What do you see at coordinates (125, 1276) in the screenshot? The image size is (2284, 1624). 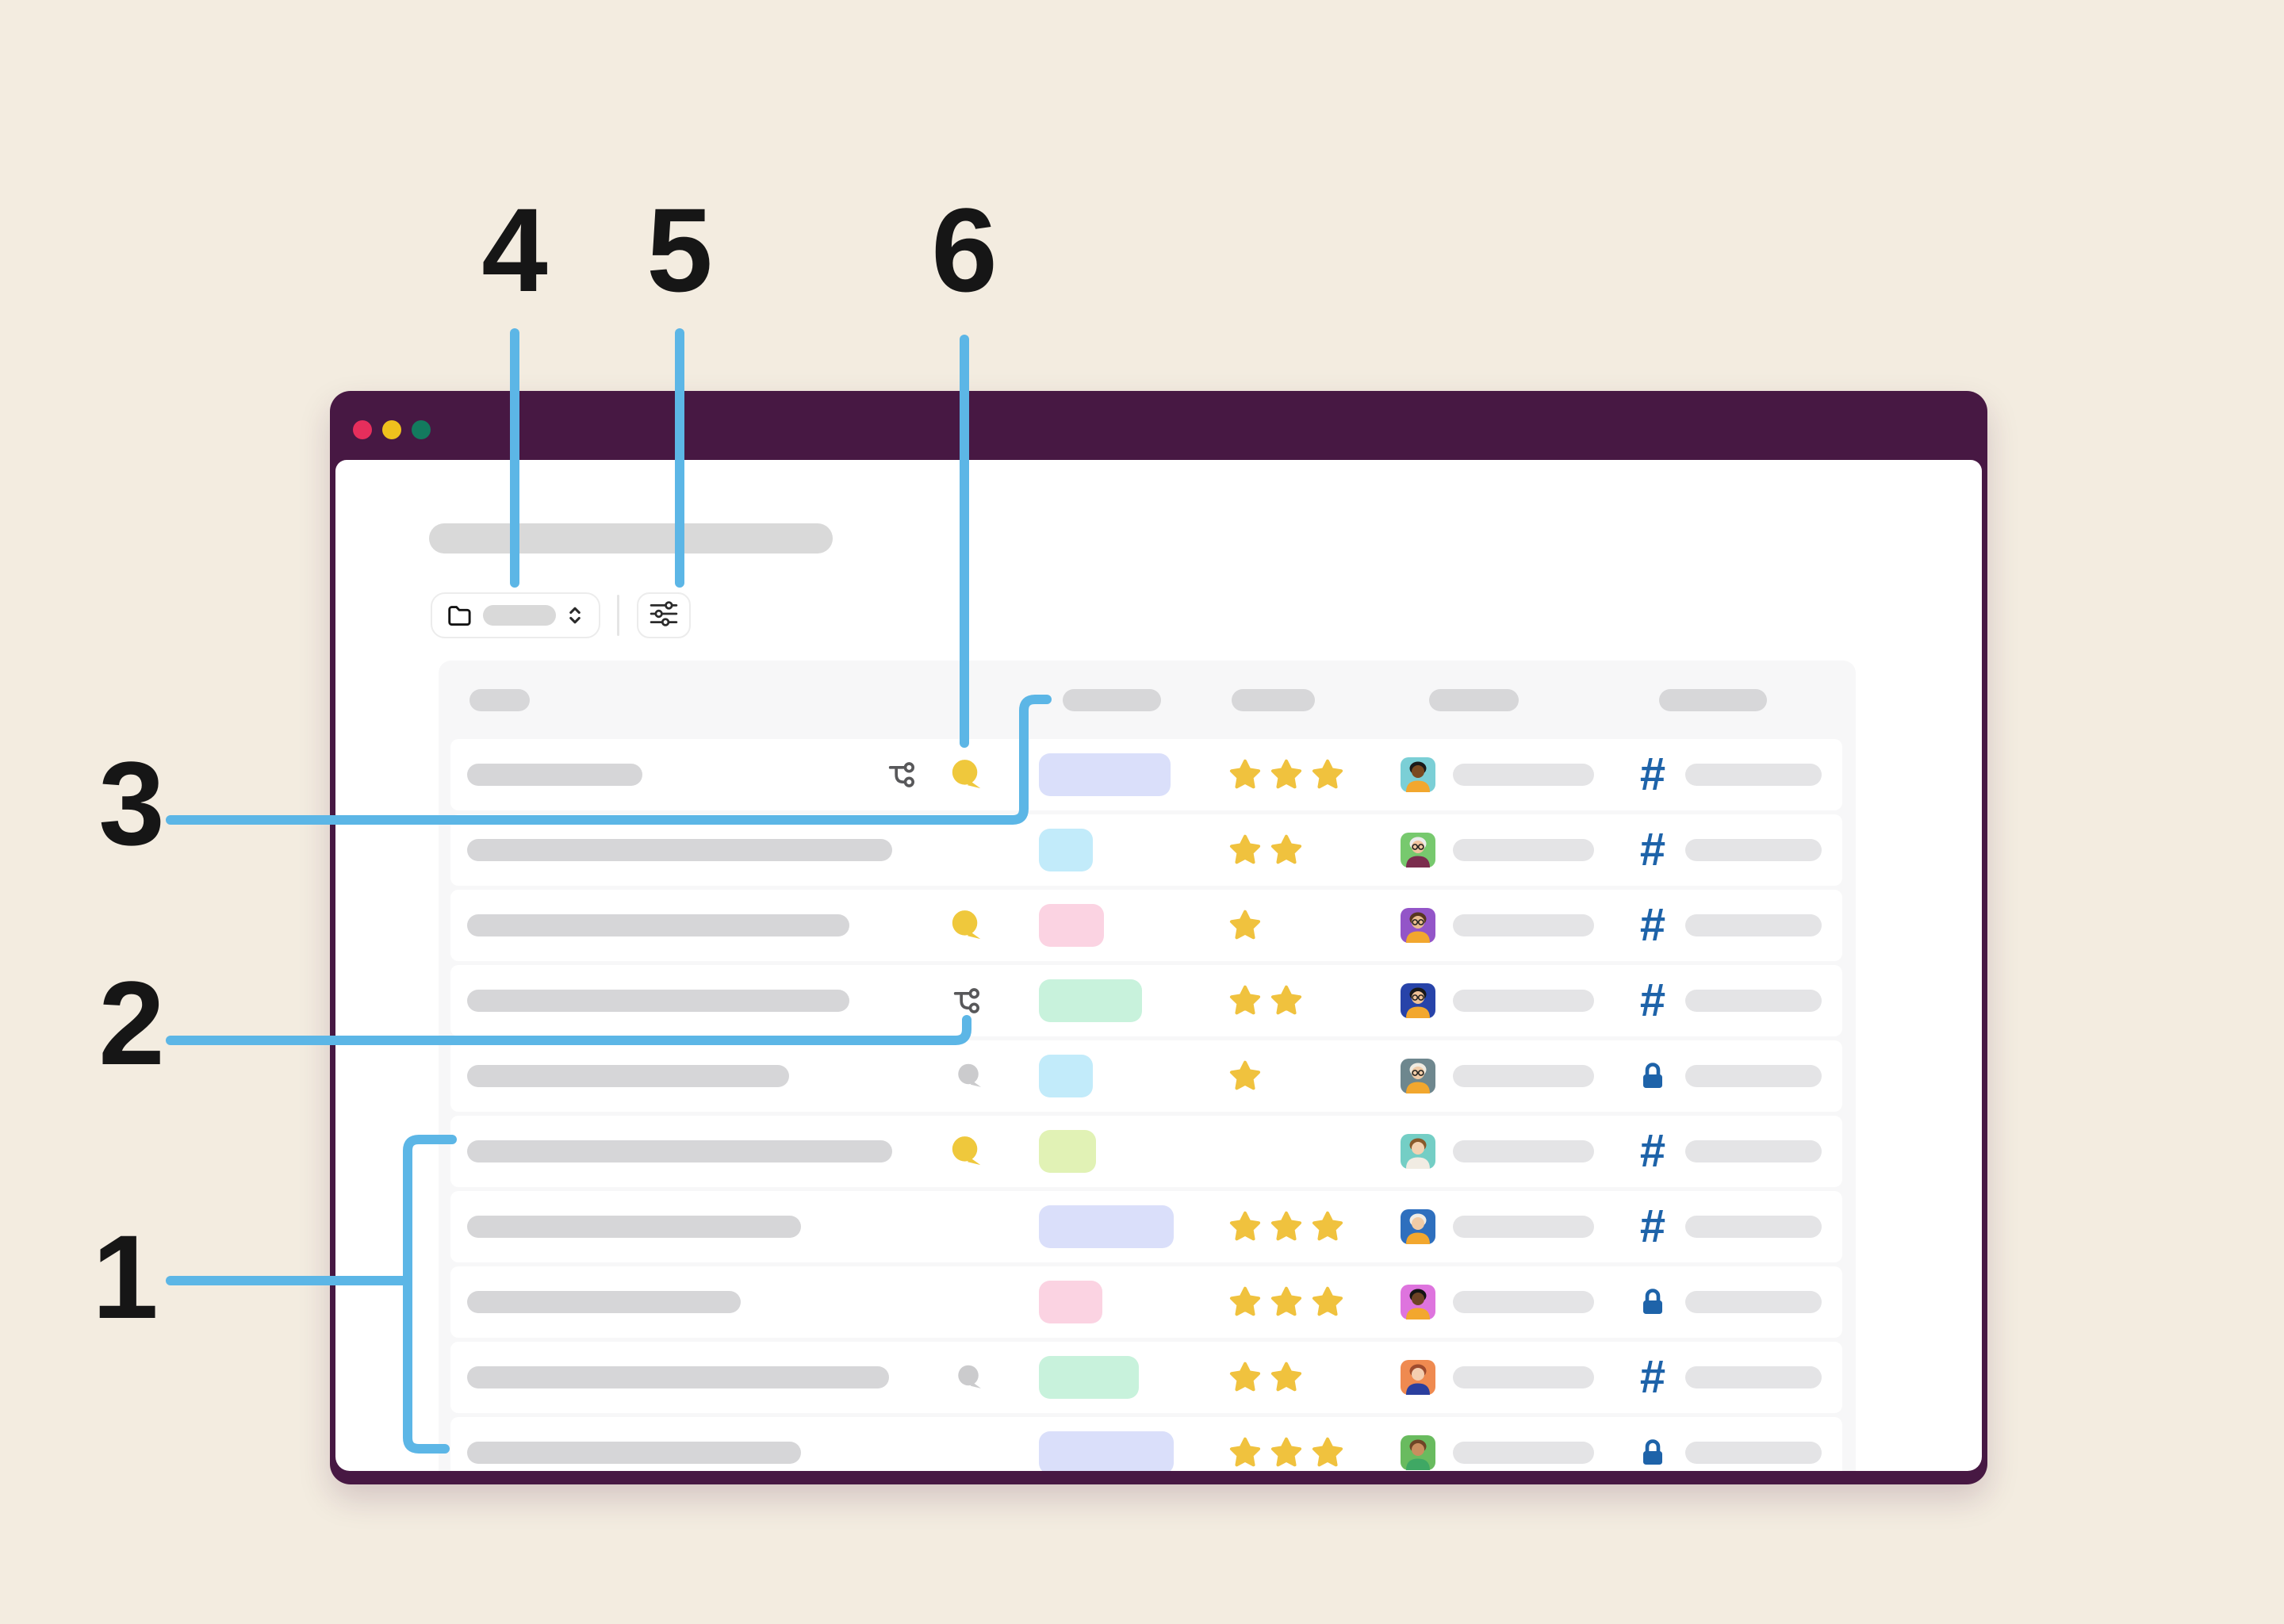 I see `callout-number-1: 1` at bounding box center [125, 1276].